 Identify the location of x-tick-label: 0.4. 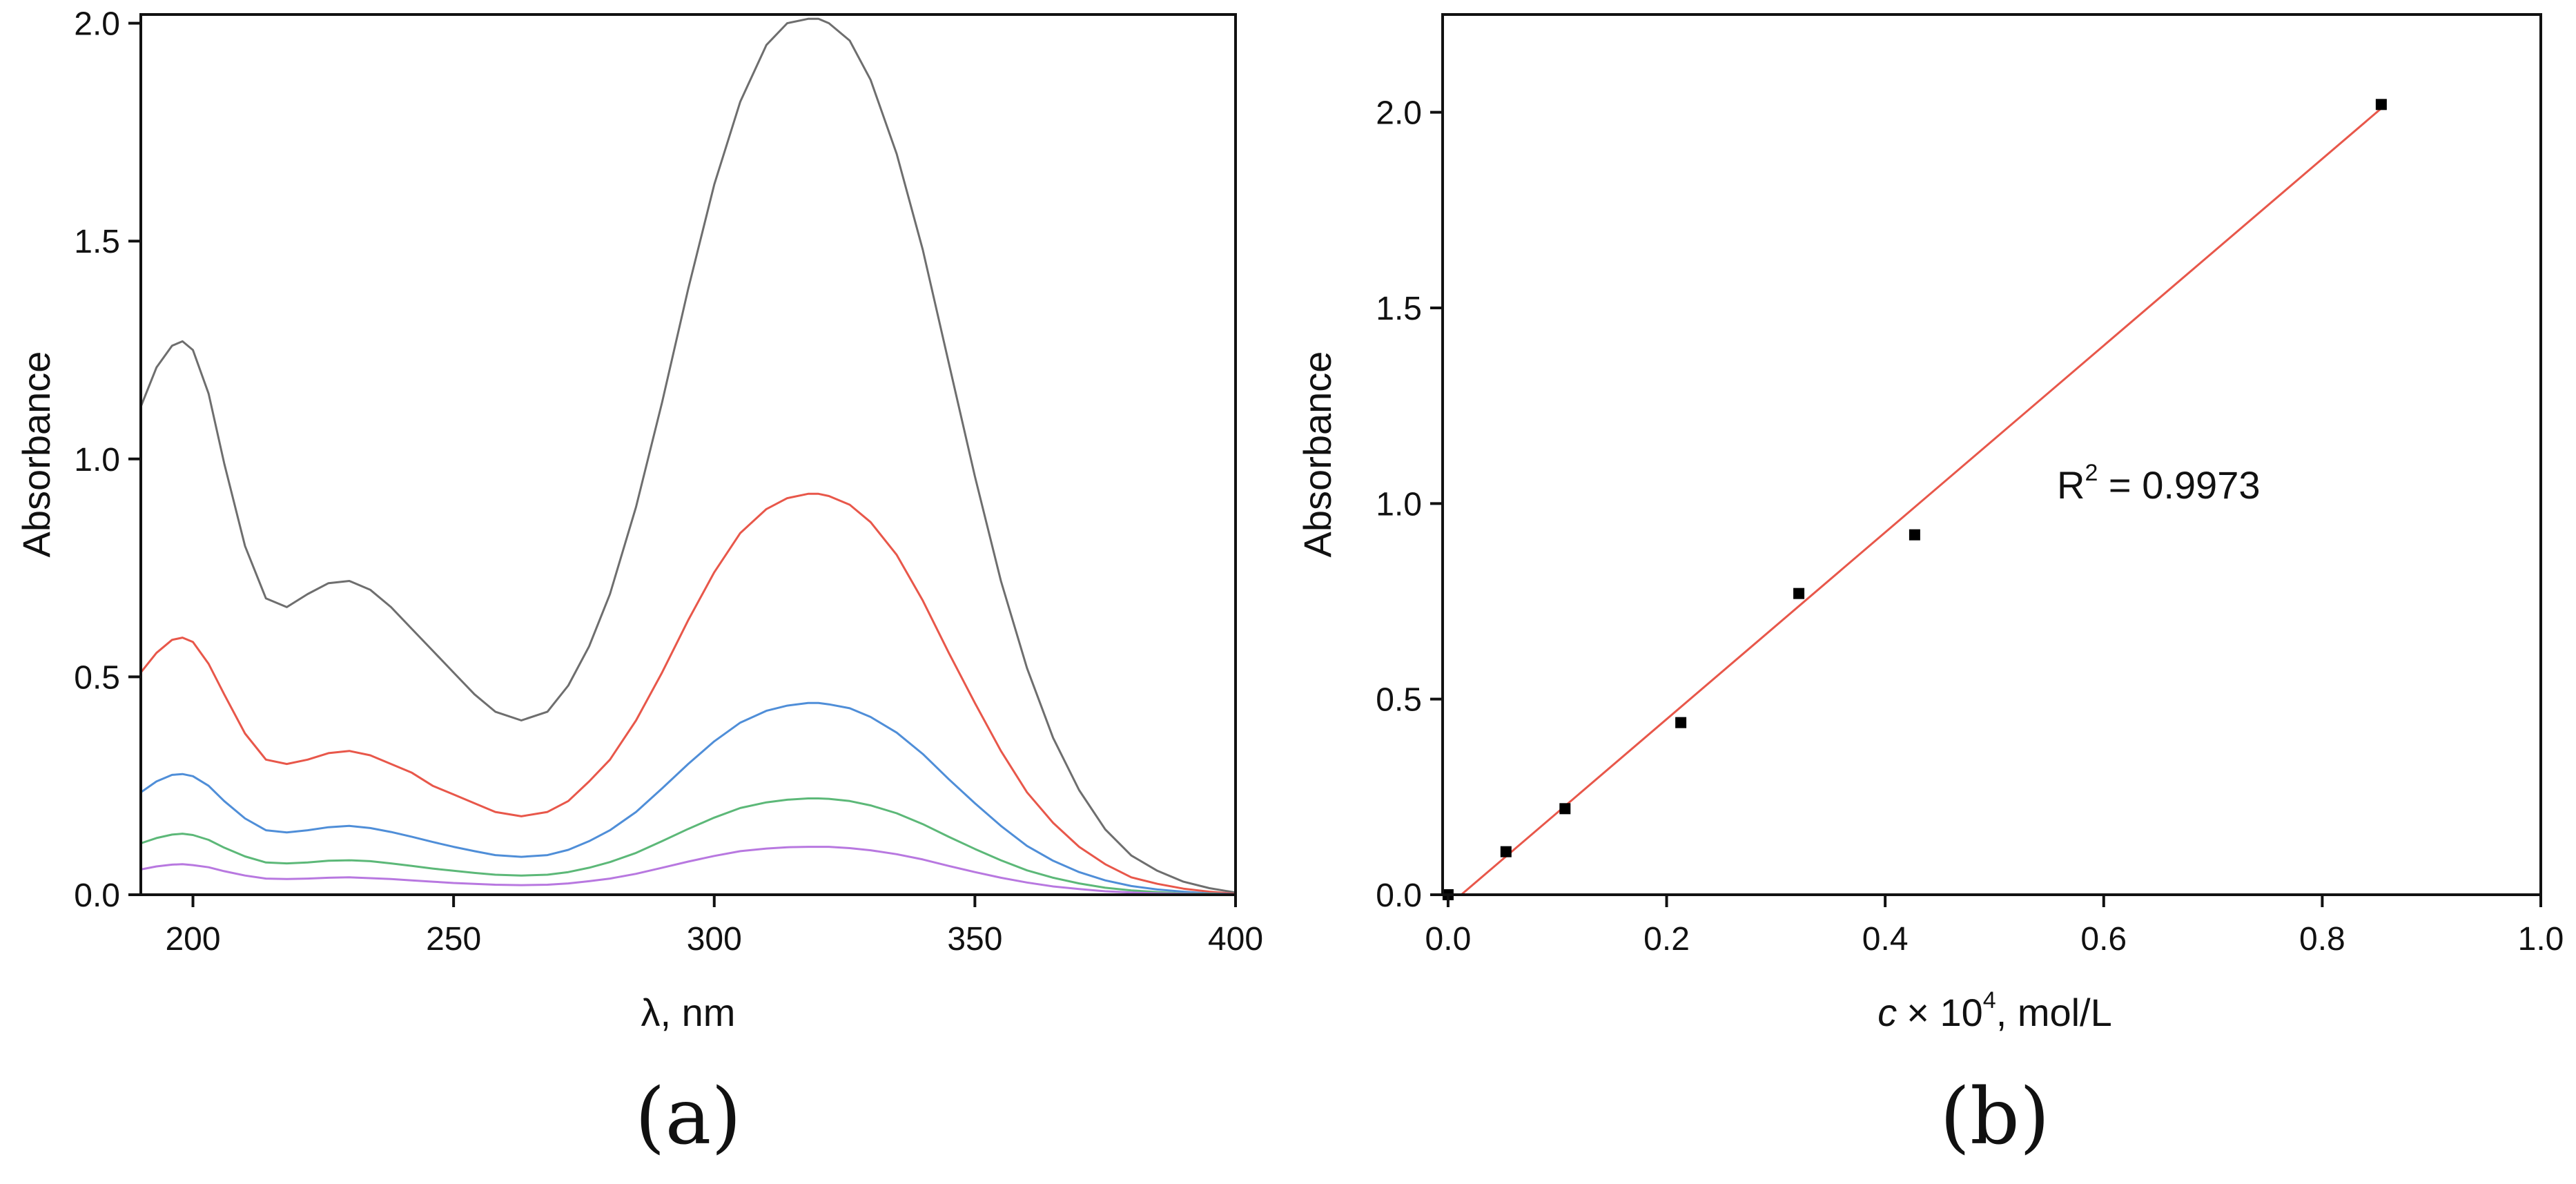
(1885, 940).